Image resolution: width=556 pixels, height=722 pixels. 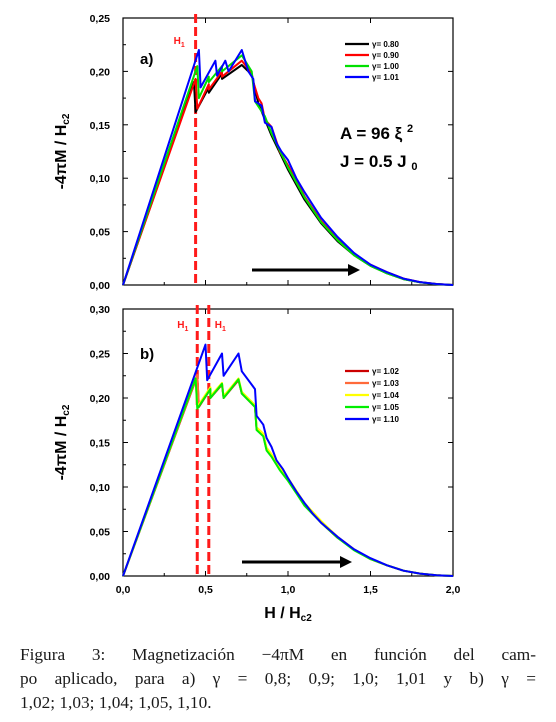 I want to click on panel-b-ytick-label: 0,05, so click(x=100, y=533).